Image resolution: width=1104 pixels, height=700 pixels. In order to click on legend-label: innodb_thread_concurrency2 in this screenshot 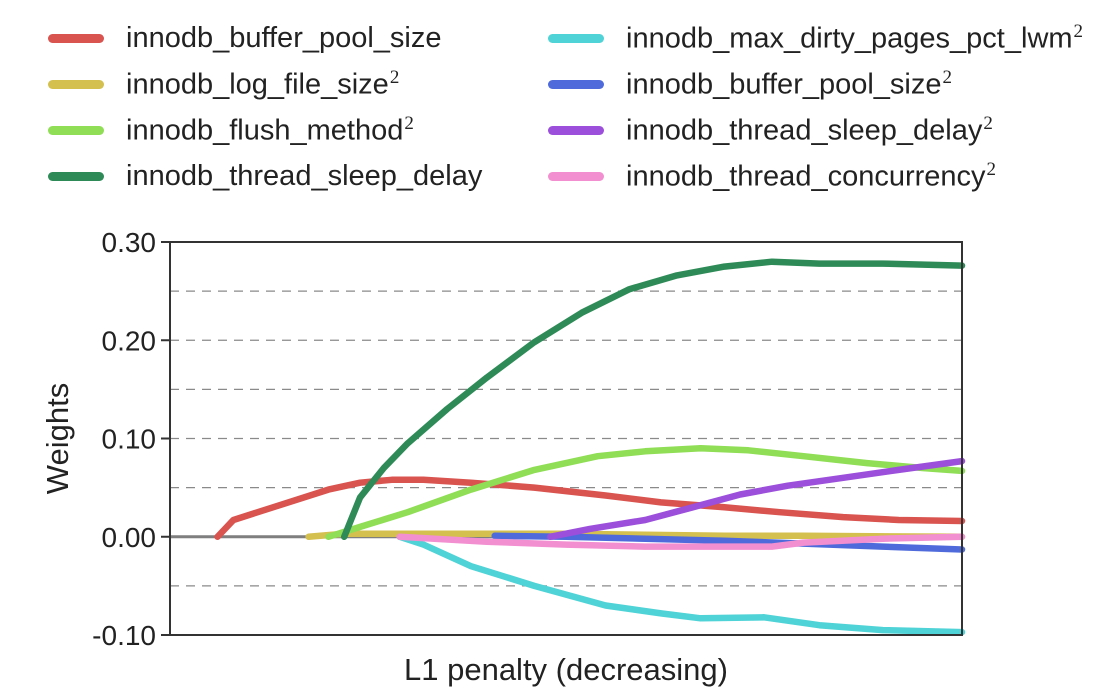, I will do `click(811, 176)`.